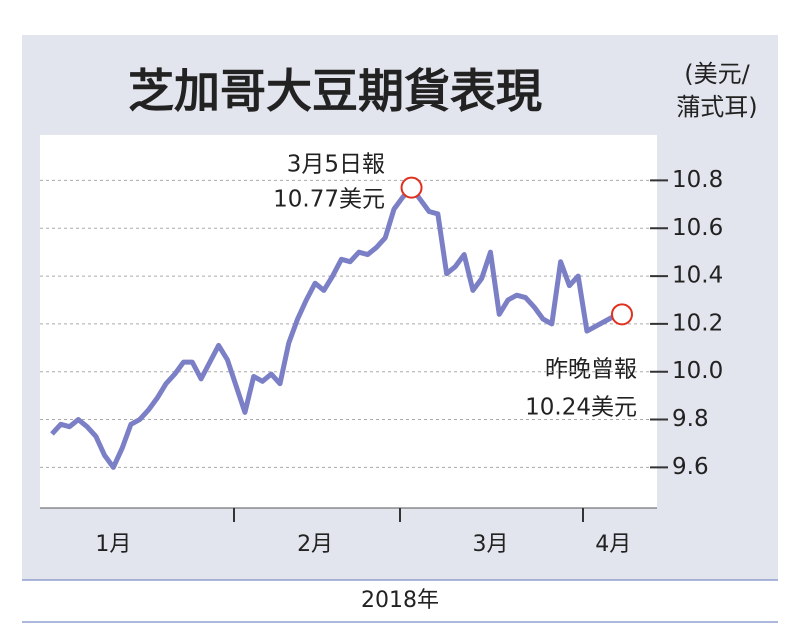 The height and width of the screenshot is (643, 800). What do you see at coordinates (329, 200) in the screenshot?
I see `annotation: 10.77美元` at bounding box center [329, 200].